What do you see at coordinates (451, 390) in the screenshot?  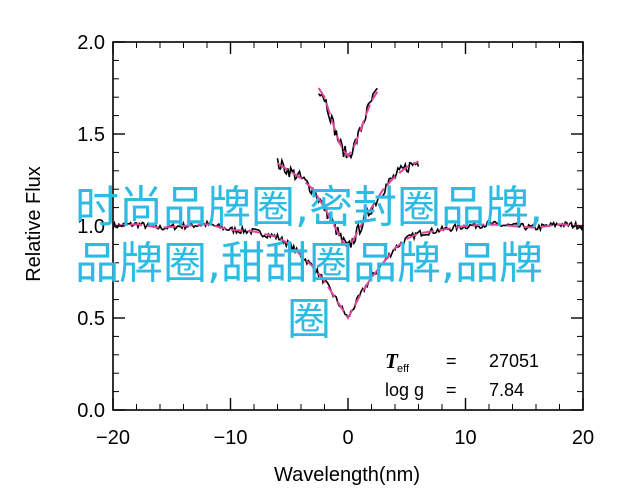 I see `logg-equals: =` at bounding box center [451, 390].